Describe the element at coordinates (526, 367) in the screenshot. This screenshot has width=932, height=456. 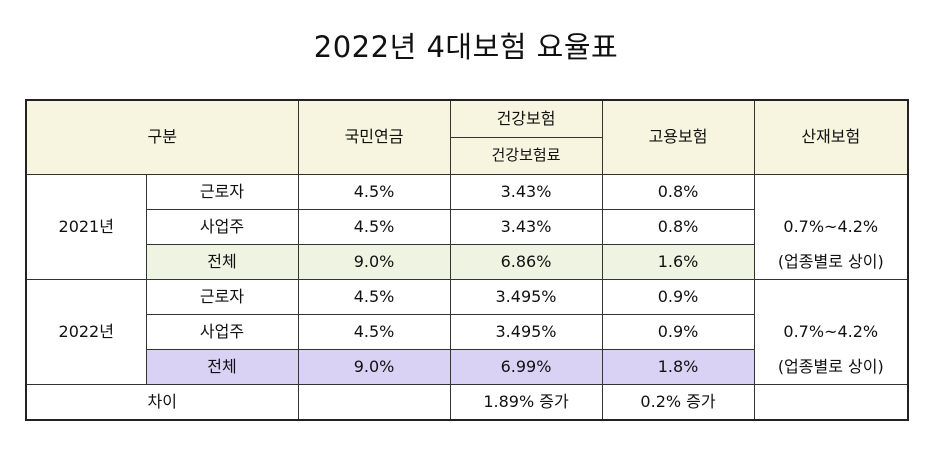
I see `health-cell-total: 6.99%` at that location.